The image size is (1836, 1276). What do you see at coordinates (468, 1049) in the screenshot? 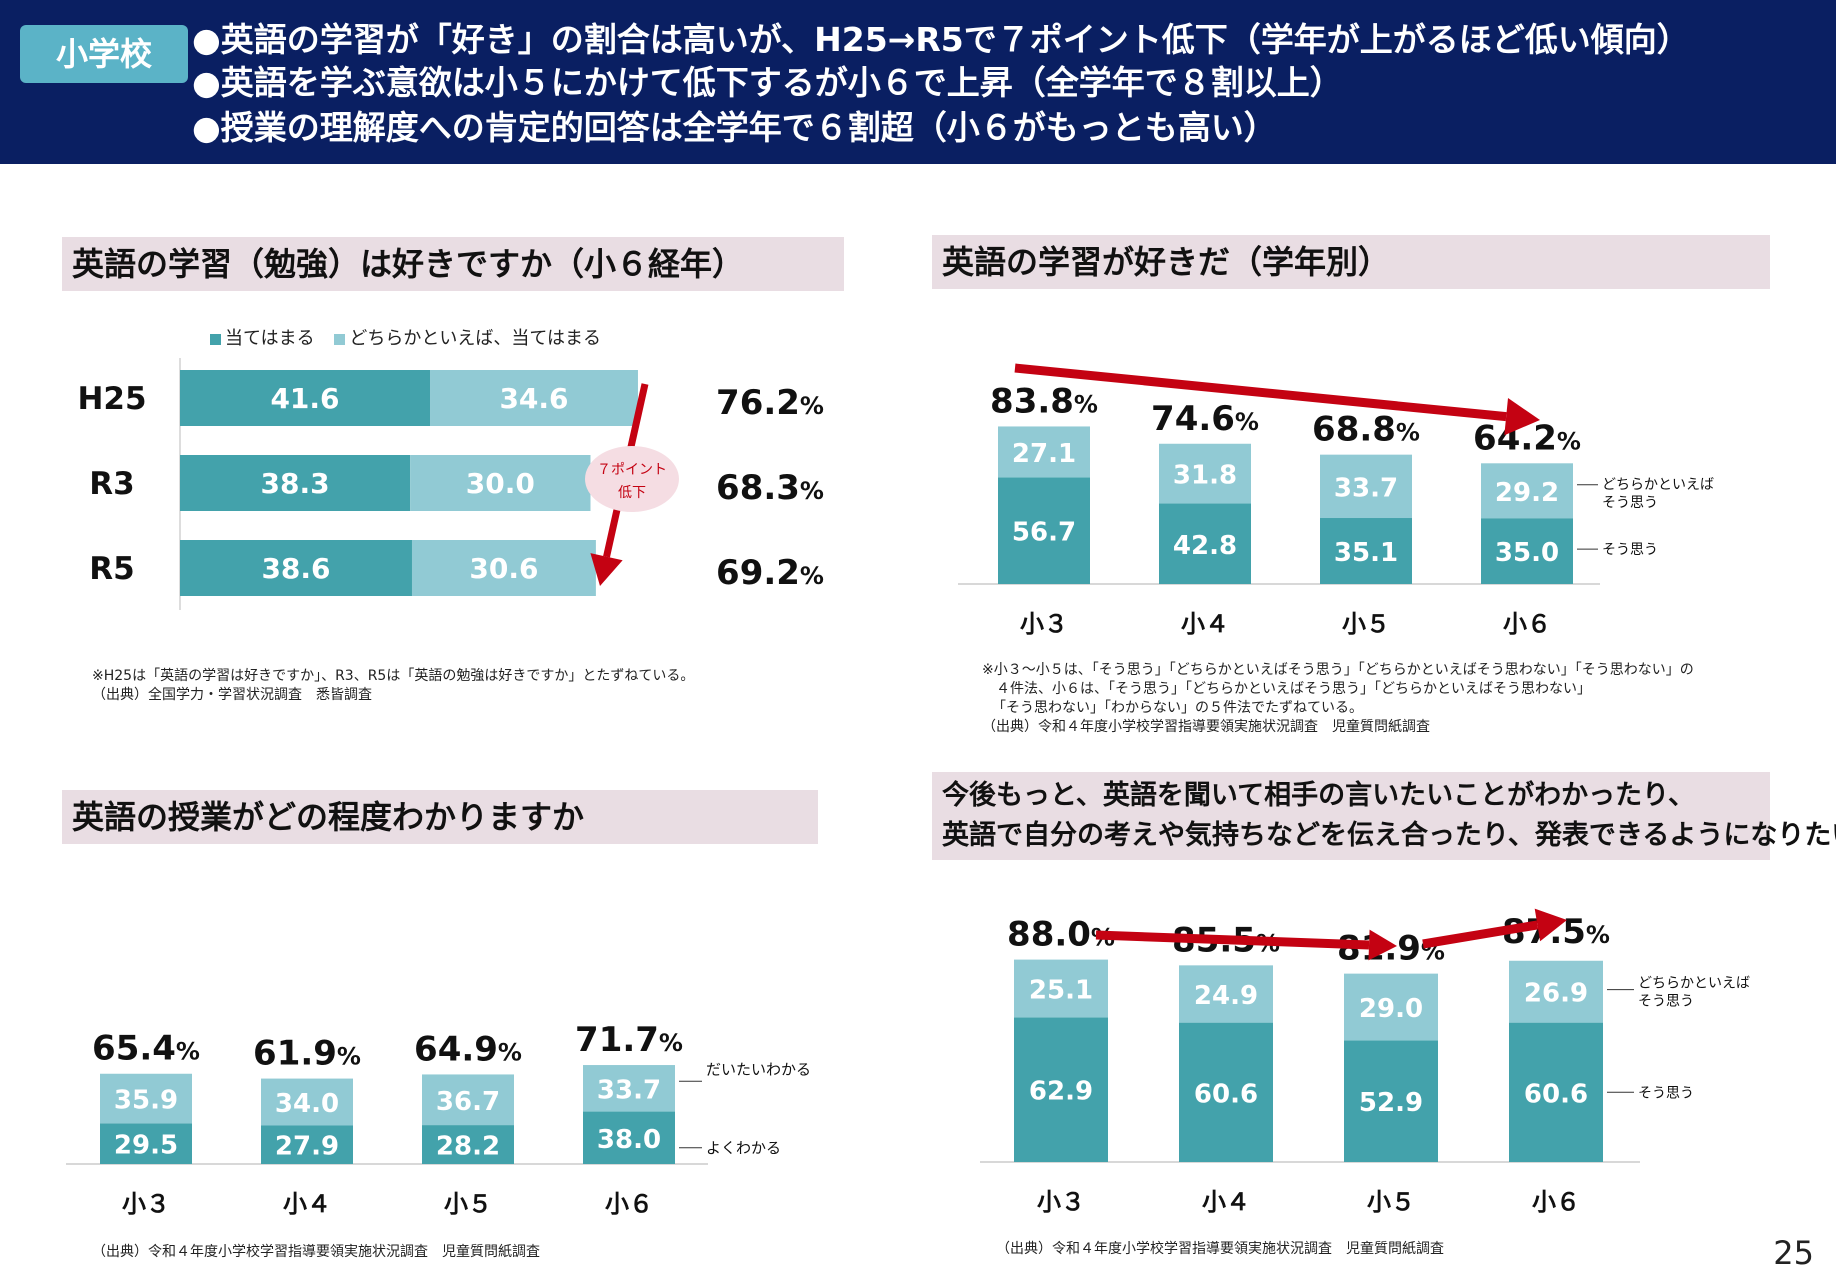
I see `total-label: 64.9%` at bounding box center [468, 1049].